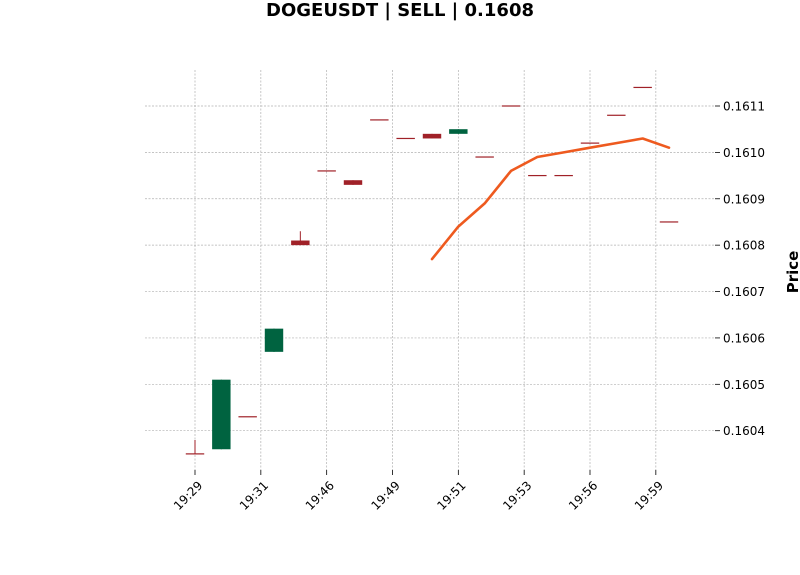 Image resolution: width=800 pixels, height=575 pixels. Describe the element at coordinates (400, 10) in the screenshot. I see `chart-title: DOGEUSDT | SELL | 0.1608` at that location.